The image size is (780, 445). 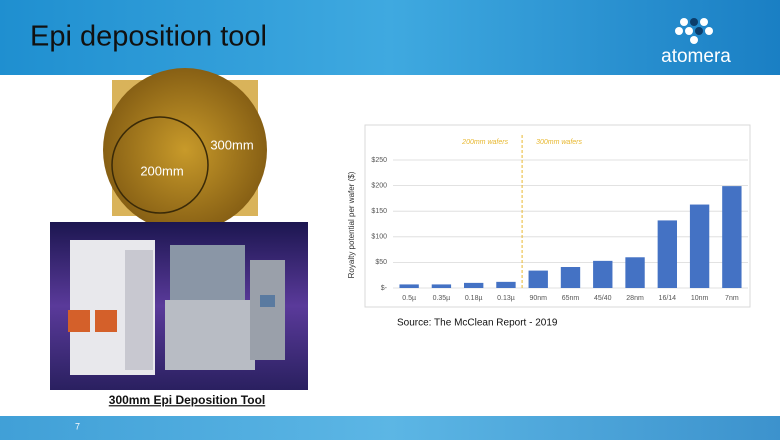 What do you see at coordinates (379, 237) in the screenshot?
I see `y-tick-label: $100` at bounding box center [379, 237].